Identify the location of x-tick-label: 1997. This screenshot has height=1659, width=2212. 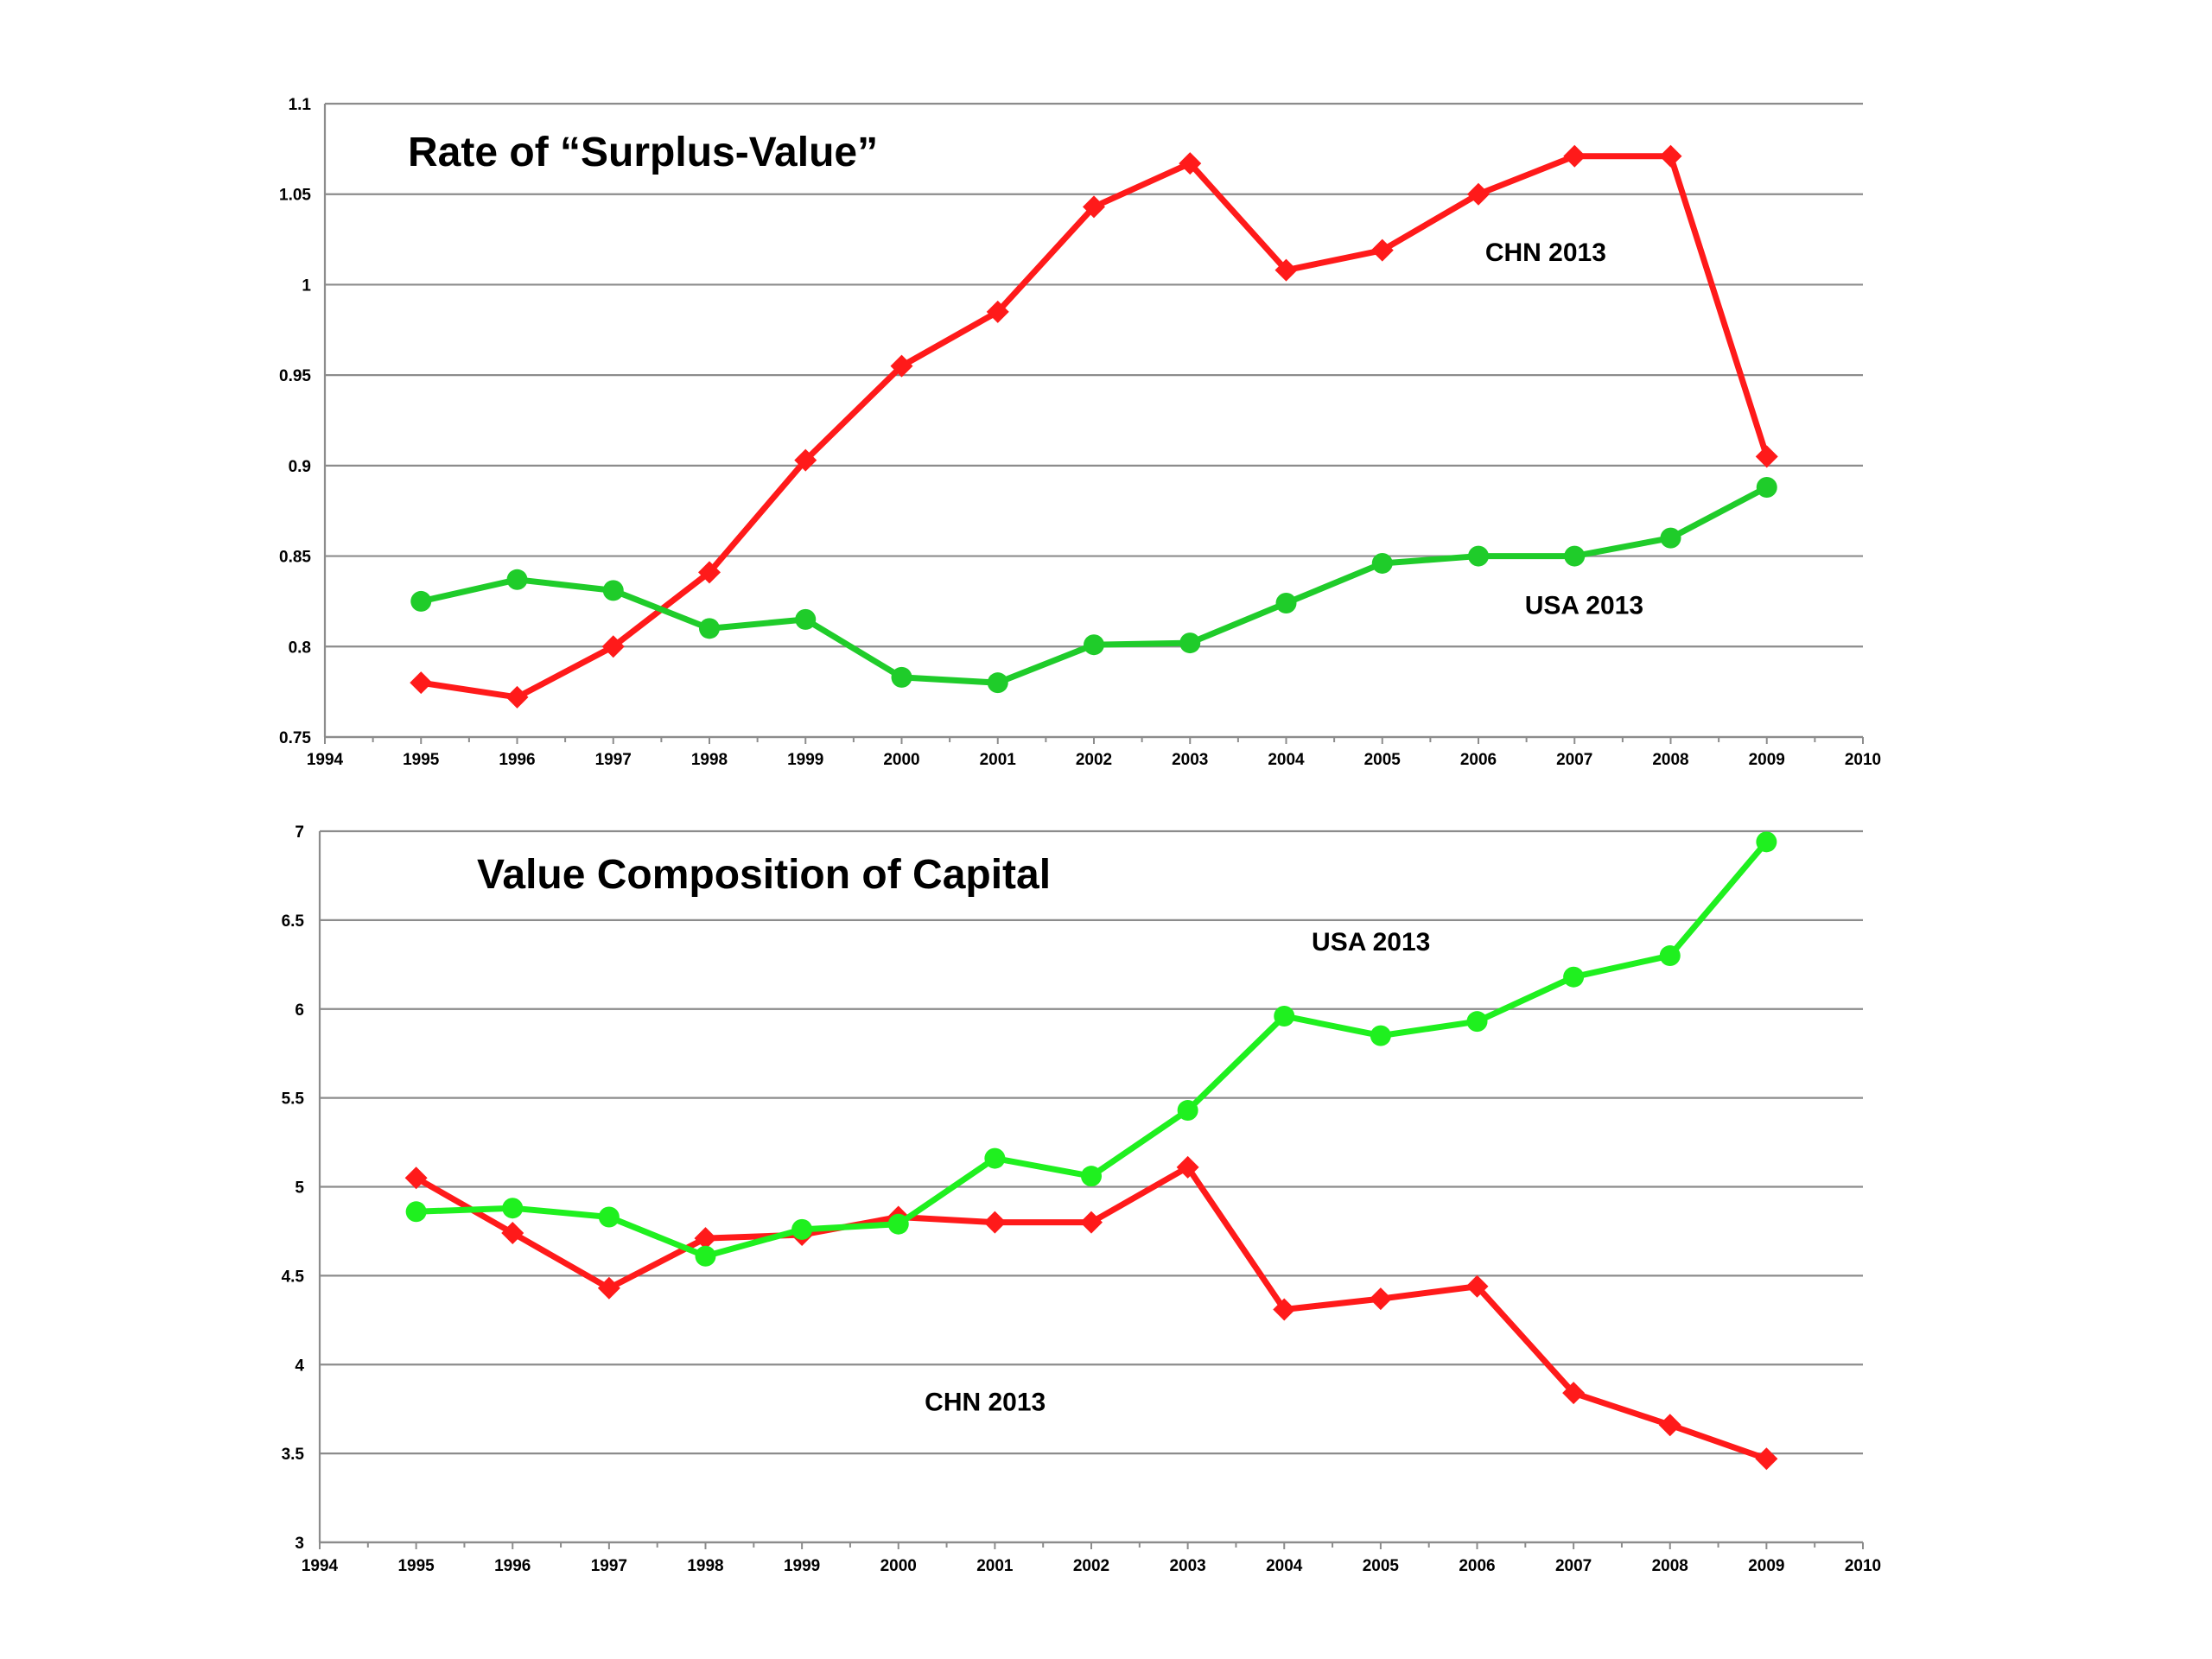
(609, 1566).